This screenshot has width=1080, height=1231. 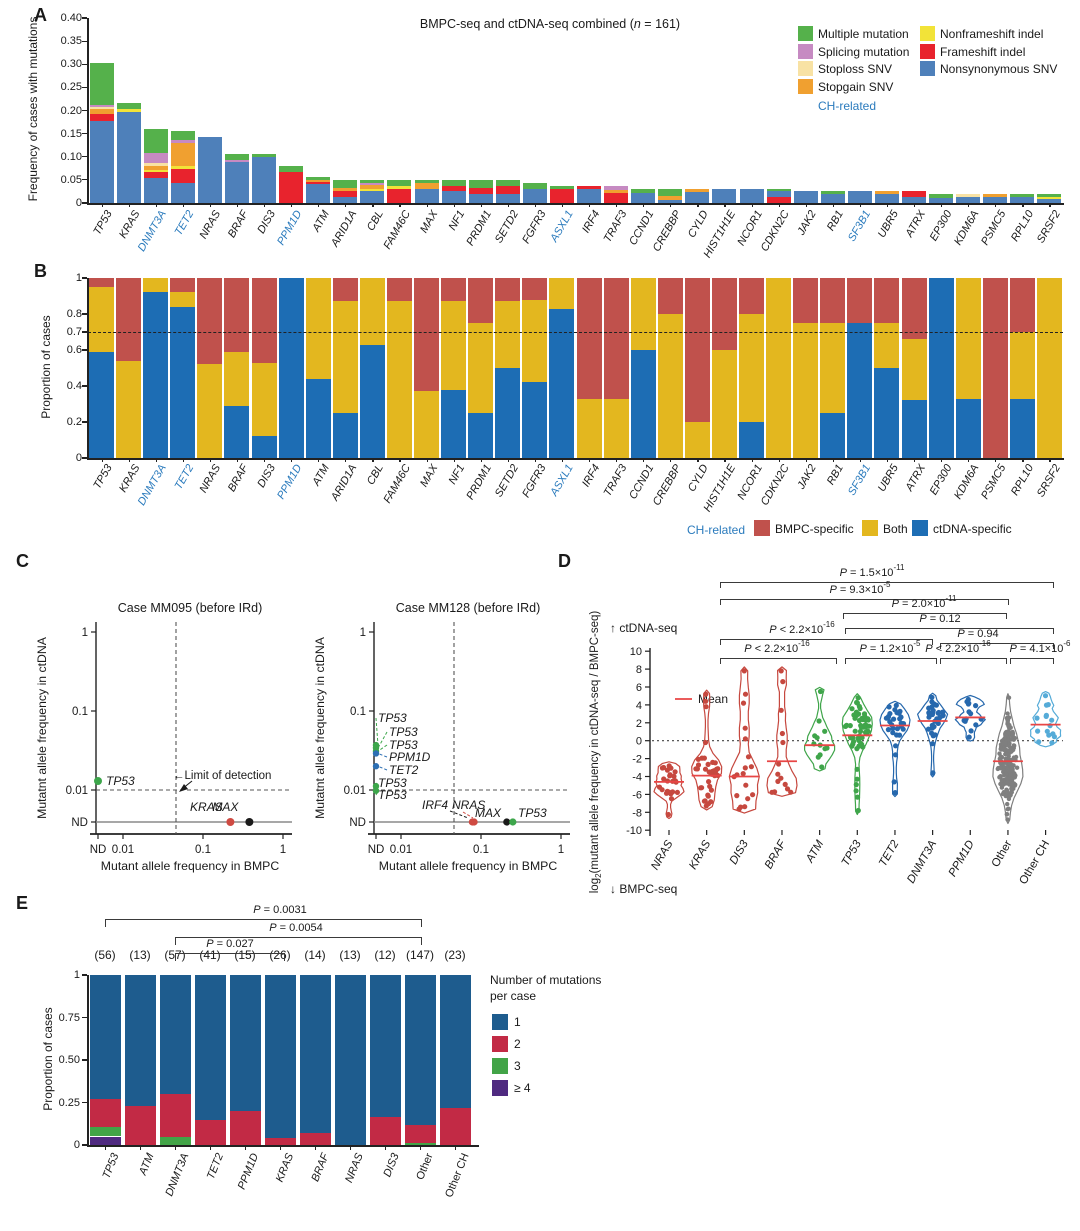 What do you see at coordinates (392, 795) in the screenshot?
I see `point-label: TP53` at bounding box center [392, 795].